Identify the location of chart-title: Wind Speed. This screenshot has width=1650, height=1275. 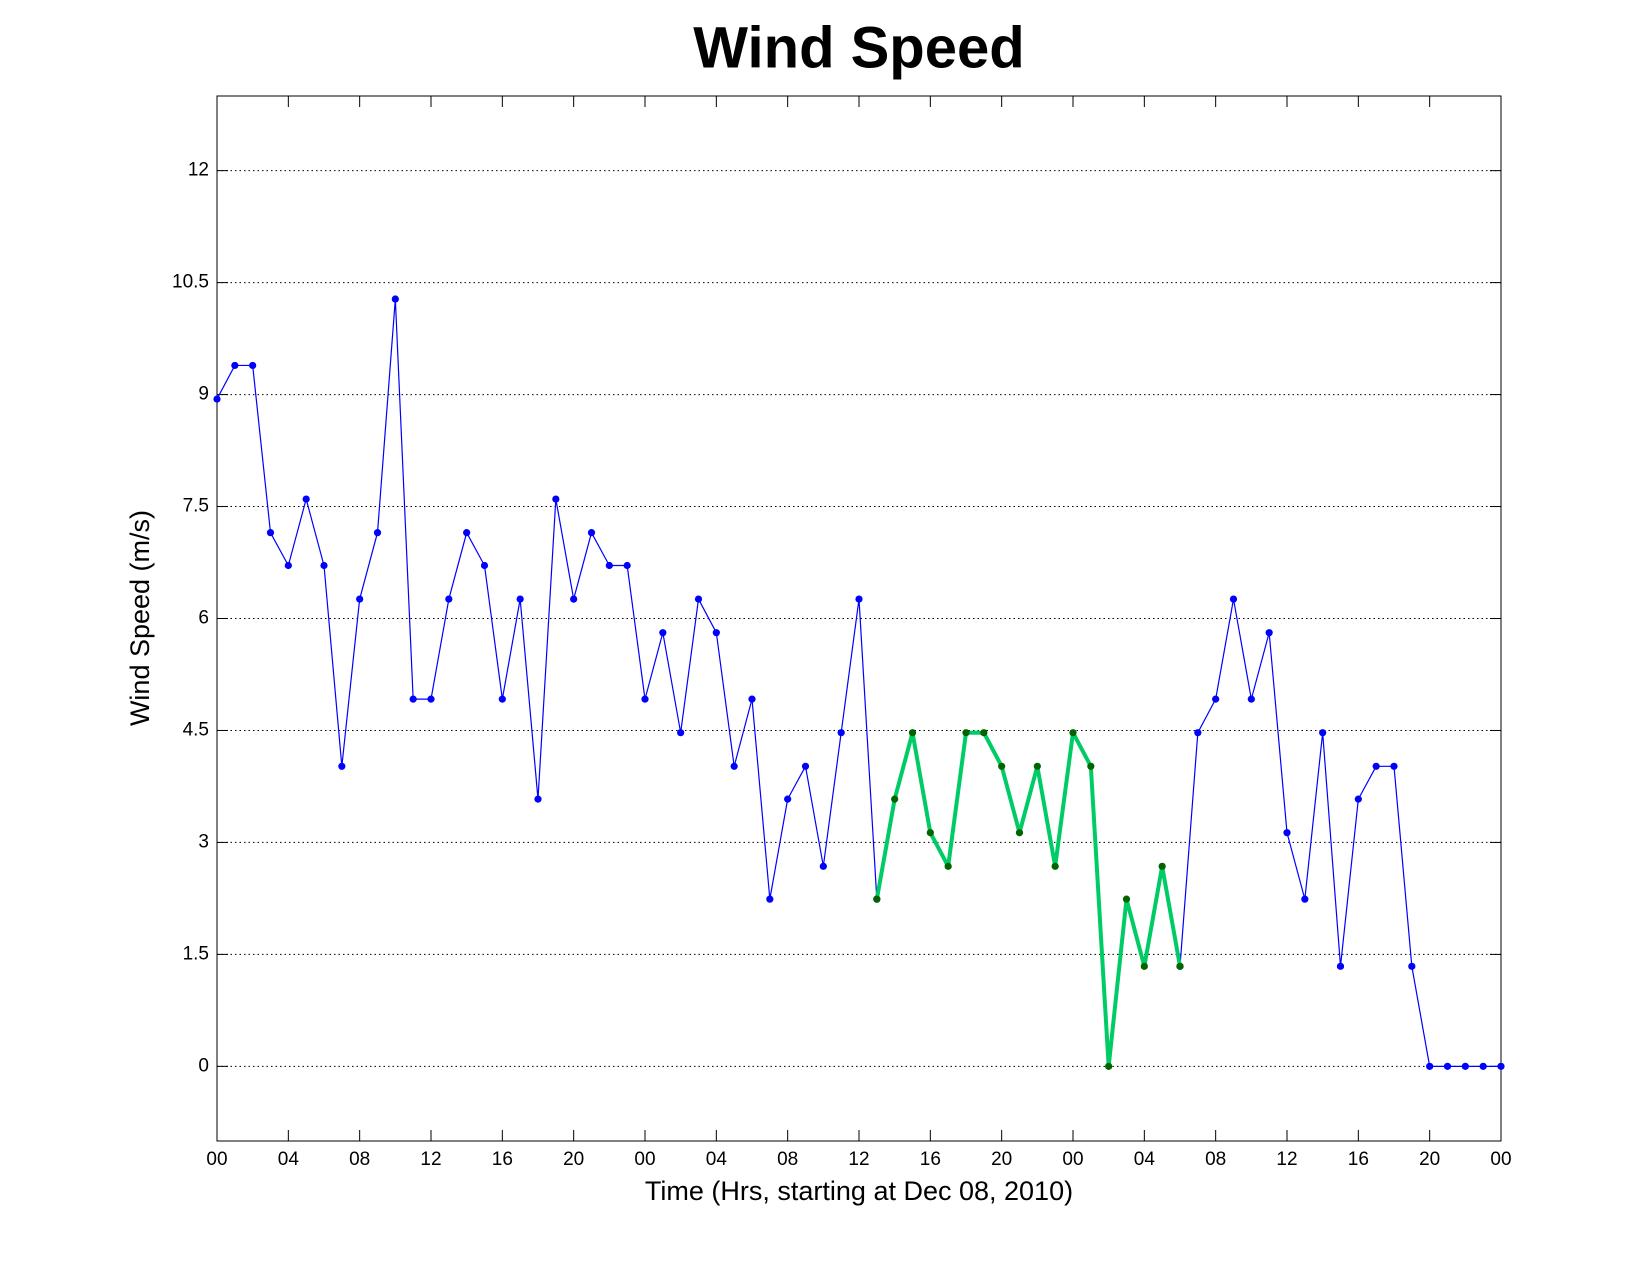
(858, 47).